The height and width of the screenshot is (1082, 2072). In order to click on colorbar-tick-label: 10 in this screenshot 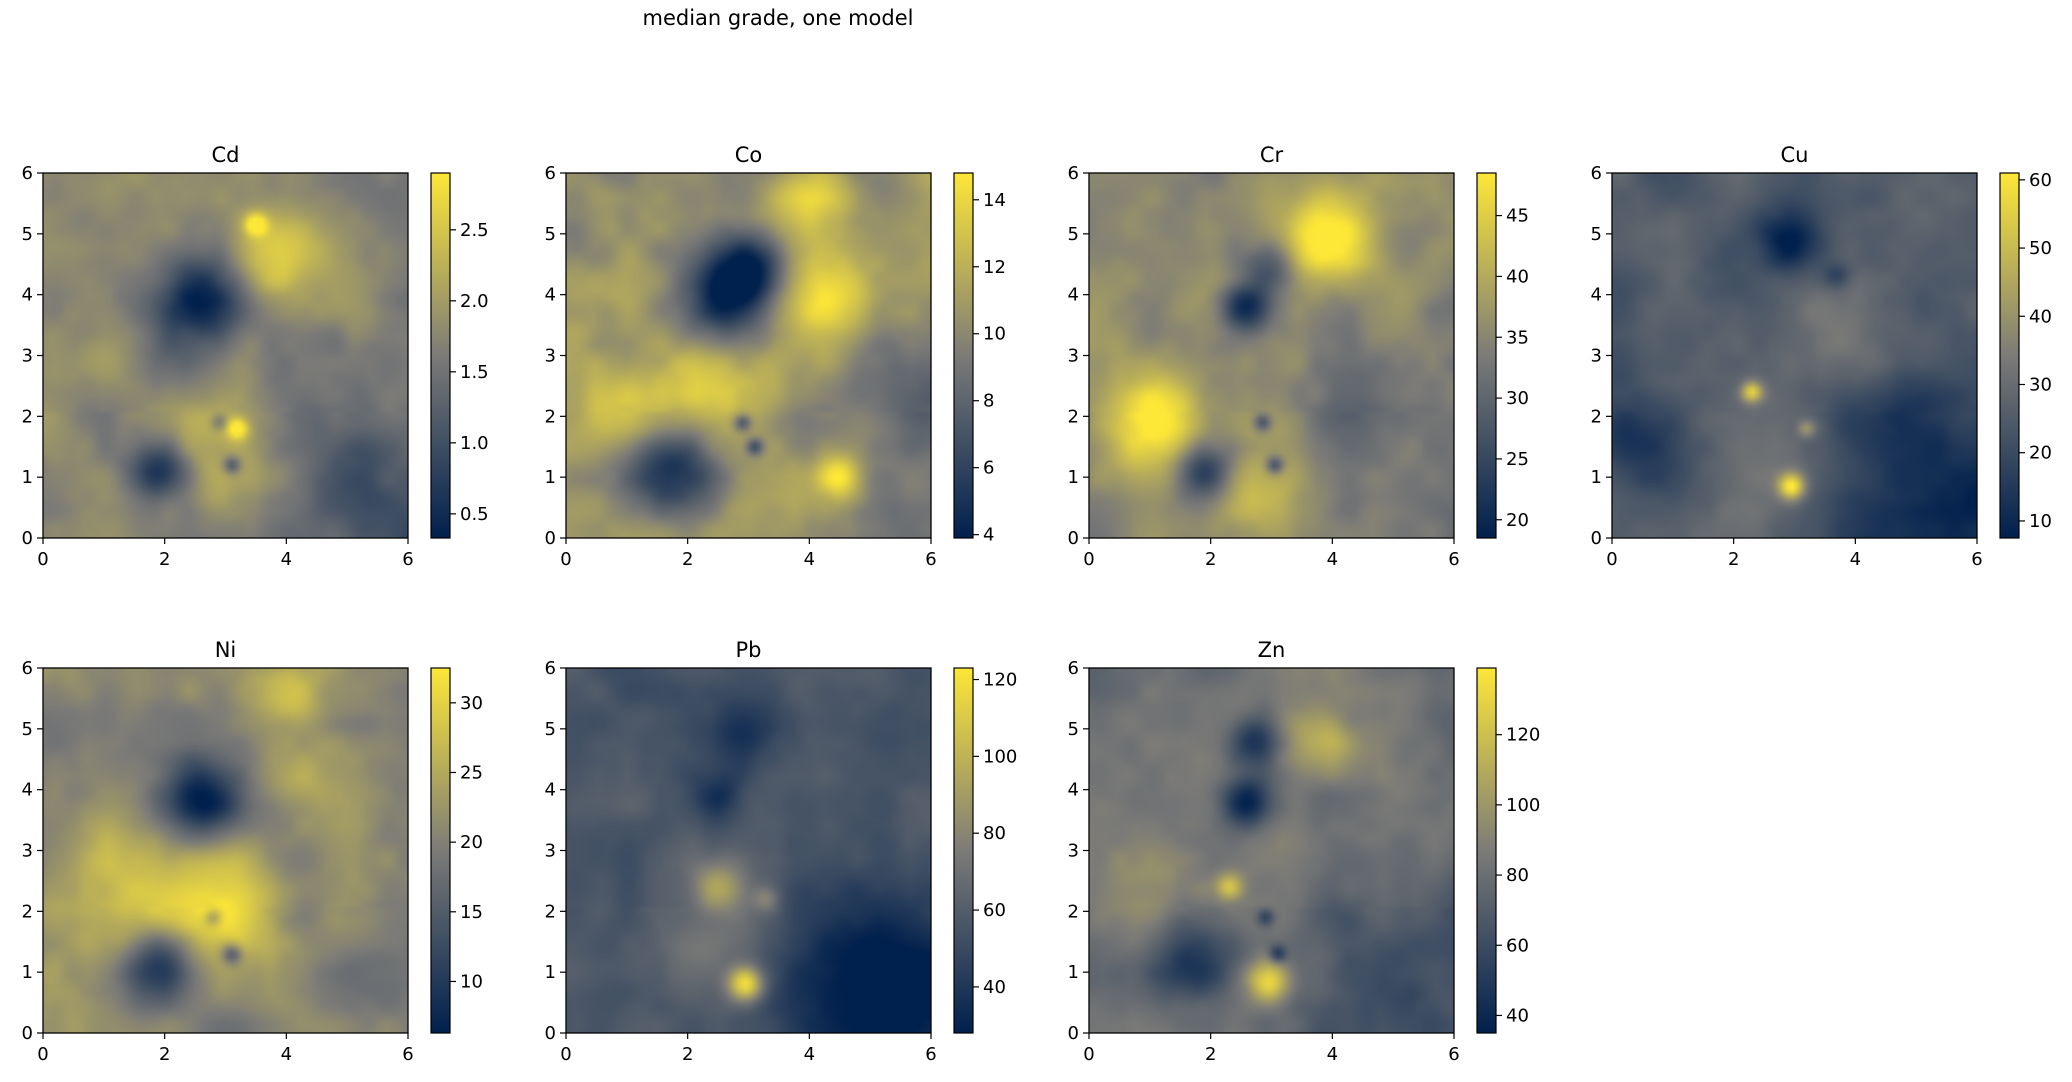, I will do `click(2040, 521)`.